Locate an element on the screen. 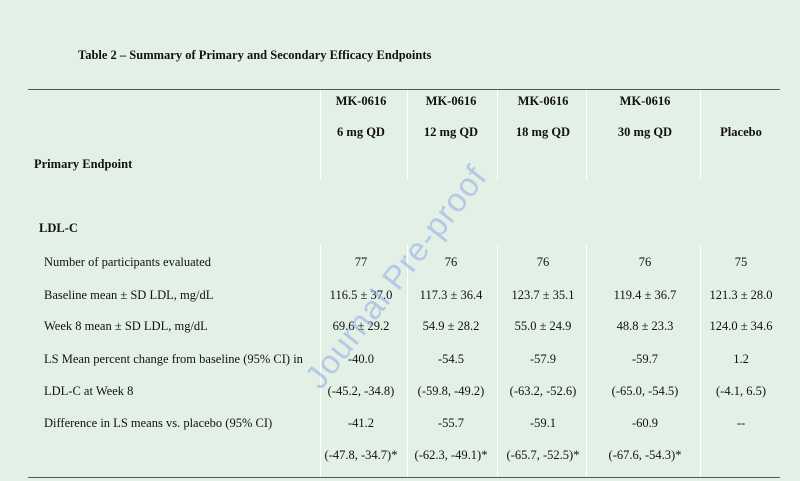 This screenshot has height=481, width=800. row-label: Number of participants evaluated is located at coordinates (127, 262).